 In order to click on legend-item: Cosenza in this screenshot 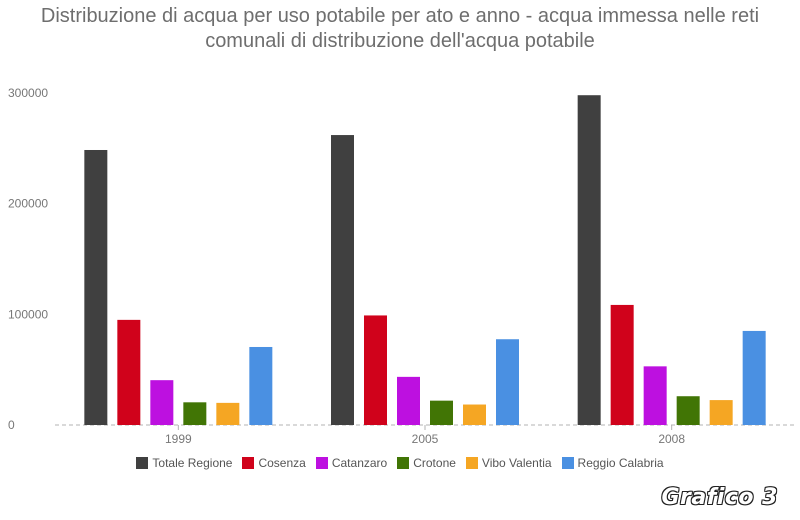, I will do `click(274, 463)`.